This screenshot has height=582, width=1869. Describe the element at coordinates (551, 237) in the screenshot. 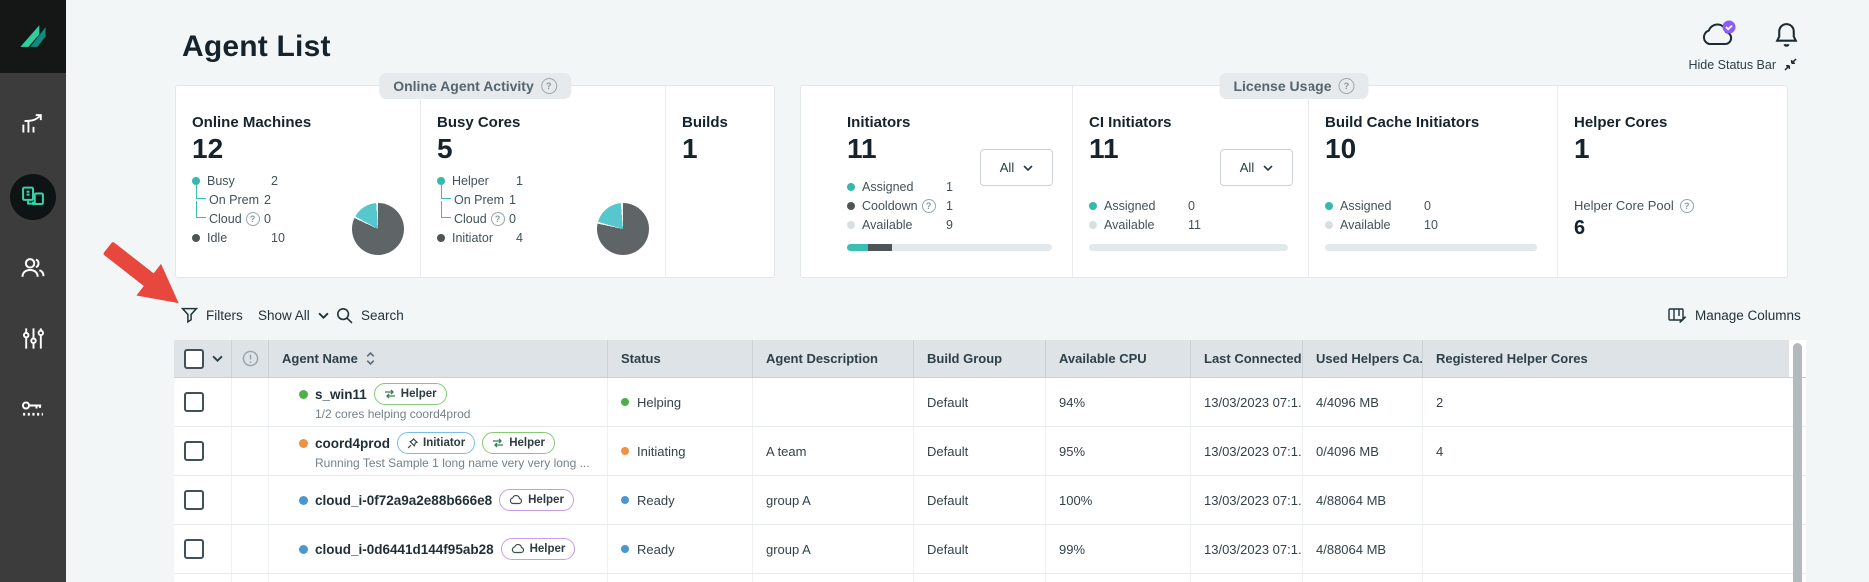

I see `legend-row: Initiator 4` at that location.